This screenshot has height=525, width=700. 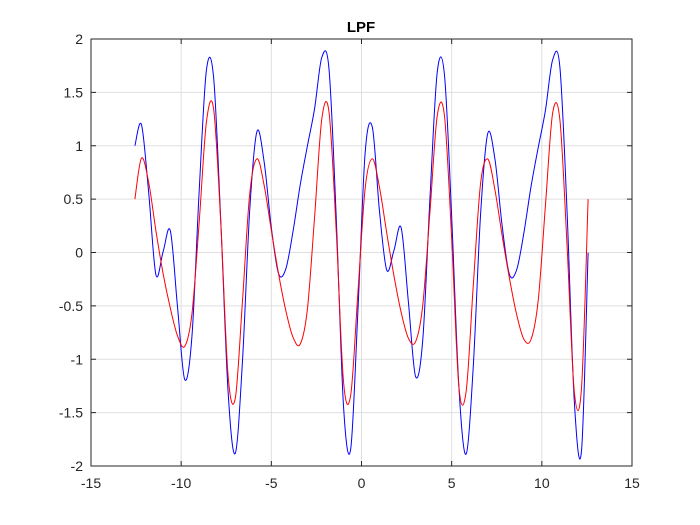 What do you see at coordinates (79, 146) in the screenshot?
I see `y-tick-label: 1` at bounding box center [79, 146].